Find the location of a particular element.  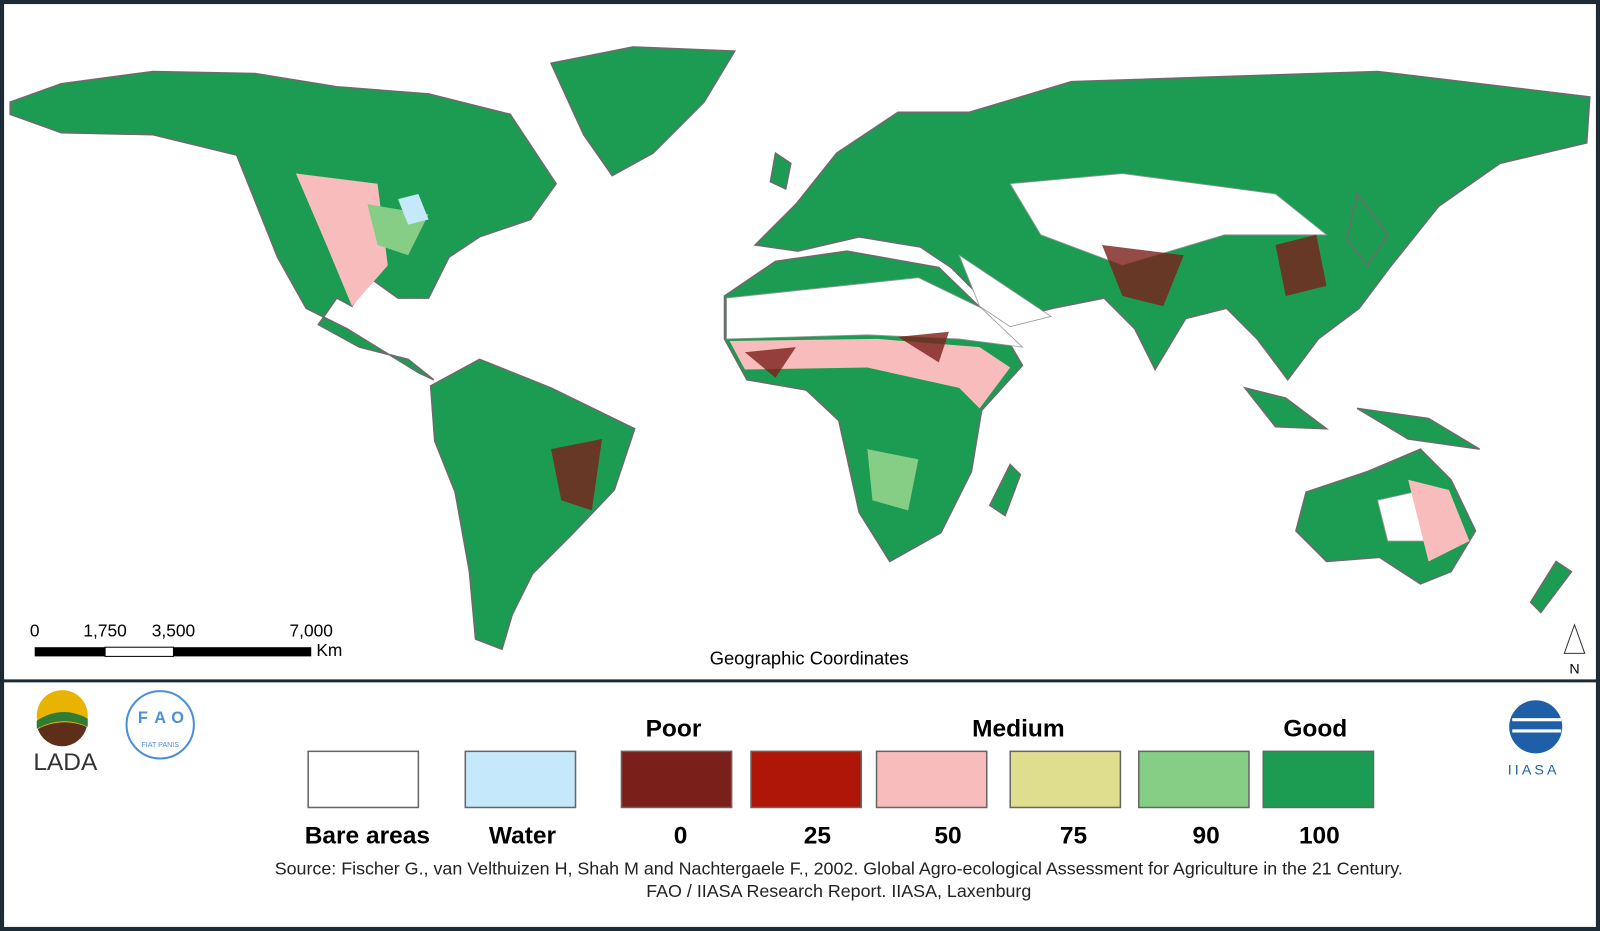

scale-bar: 0 1,750 3,500 7,000 Km is located at coordinates (186, 639).